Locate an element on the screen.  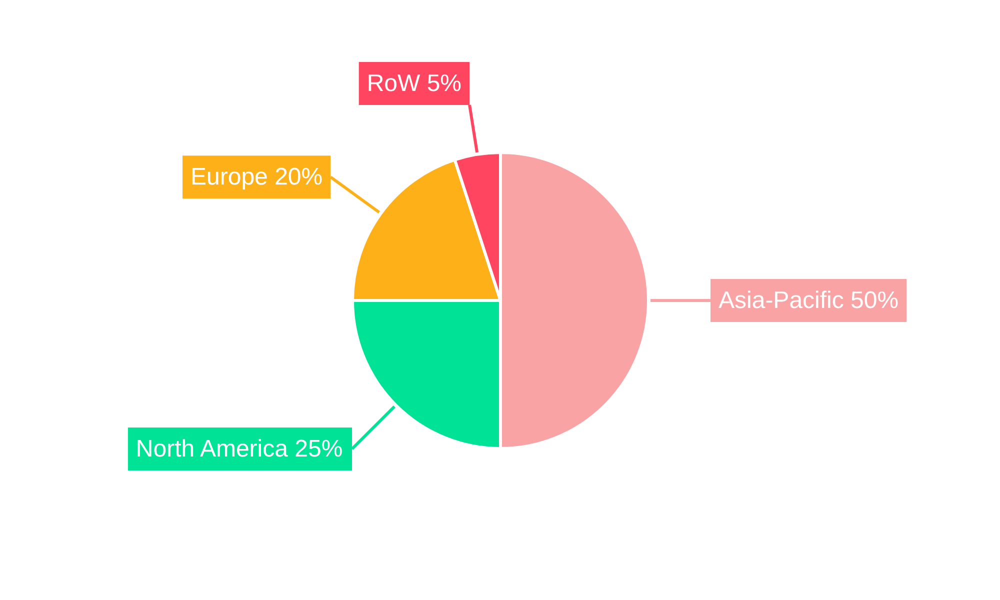
slice-label: RoW 5% is located at coordinates (414, 83).